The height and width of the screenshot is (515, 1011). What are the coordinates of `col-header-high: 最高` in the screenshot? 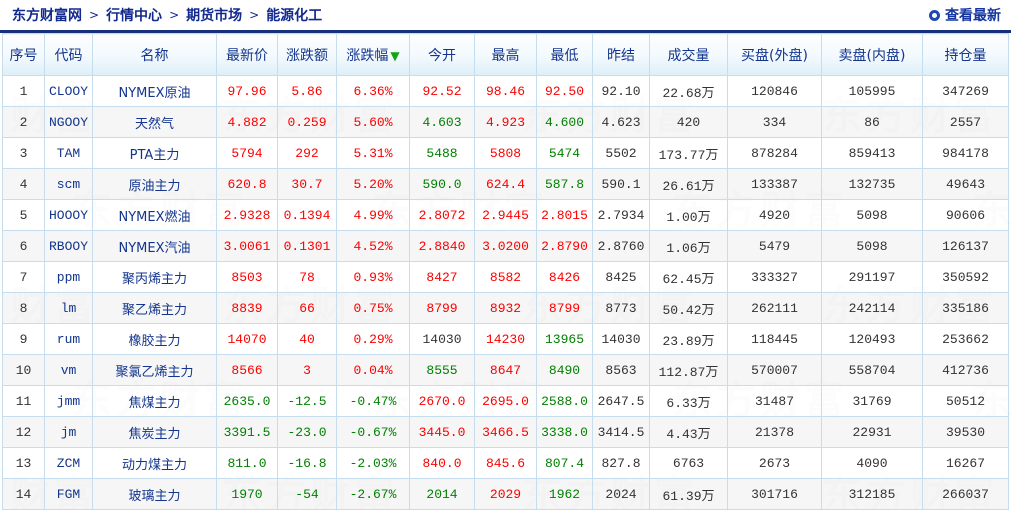 It's located at (505, 54).